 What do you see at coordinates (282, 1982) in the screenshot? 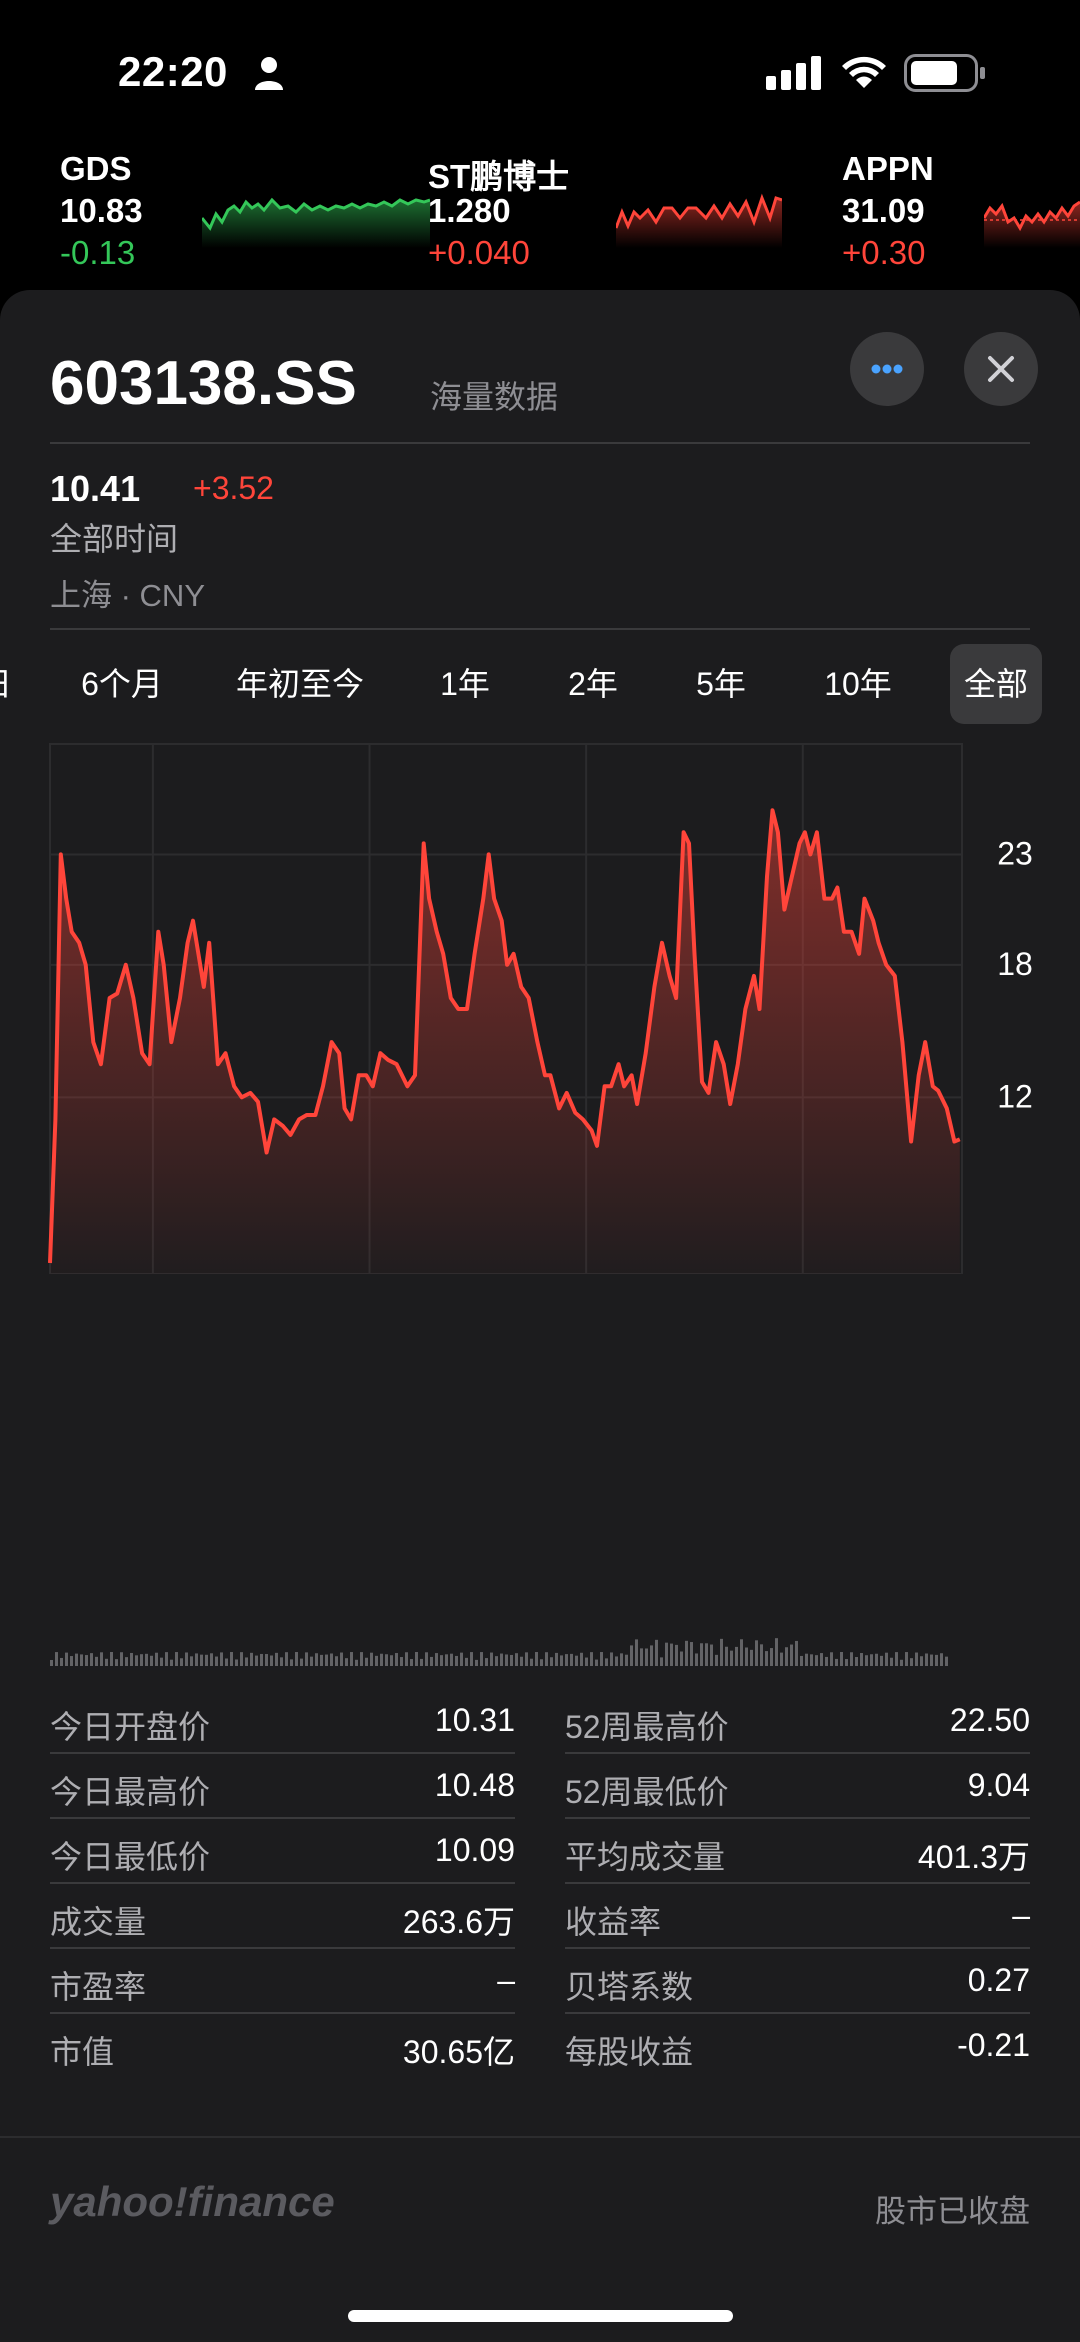
I see `stat-row: 市盈率 –` at bounding box center [282, 1982].